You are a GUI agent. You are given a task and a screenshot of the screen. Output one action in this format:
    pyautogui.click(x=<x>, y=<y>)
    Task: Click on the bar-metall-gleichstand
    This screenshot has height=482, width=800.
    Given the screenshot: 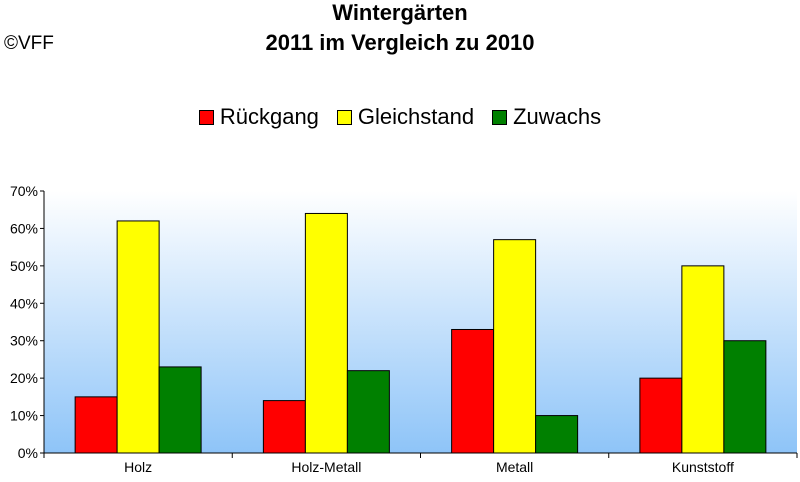 What is the action you would take?
    pyautogui.click(x=515, y=346)
    